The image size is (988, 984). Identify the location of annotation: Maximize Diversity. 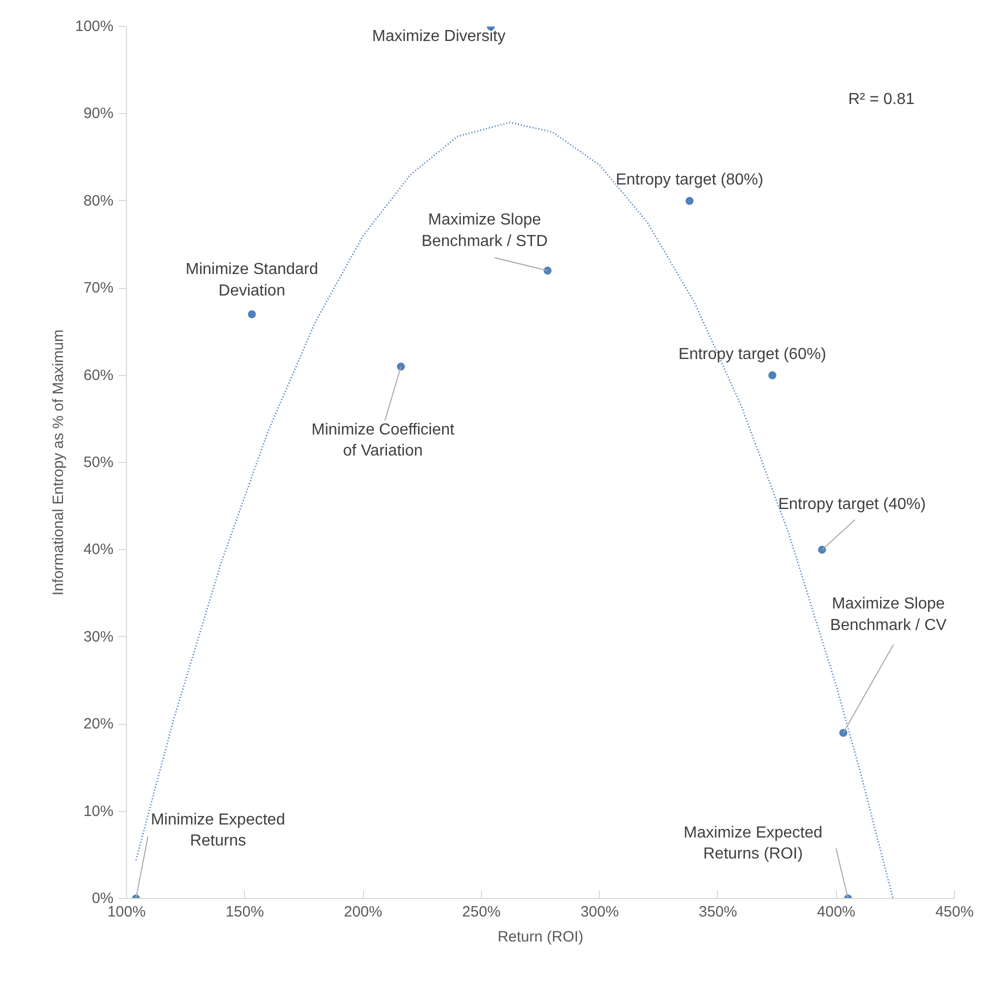
(439, 36).